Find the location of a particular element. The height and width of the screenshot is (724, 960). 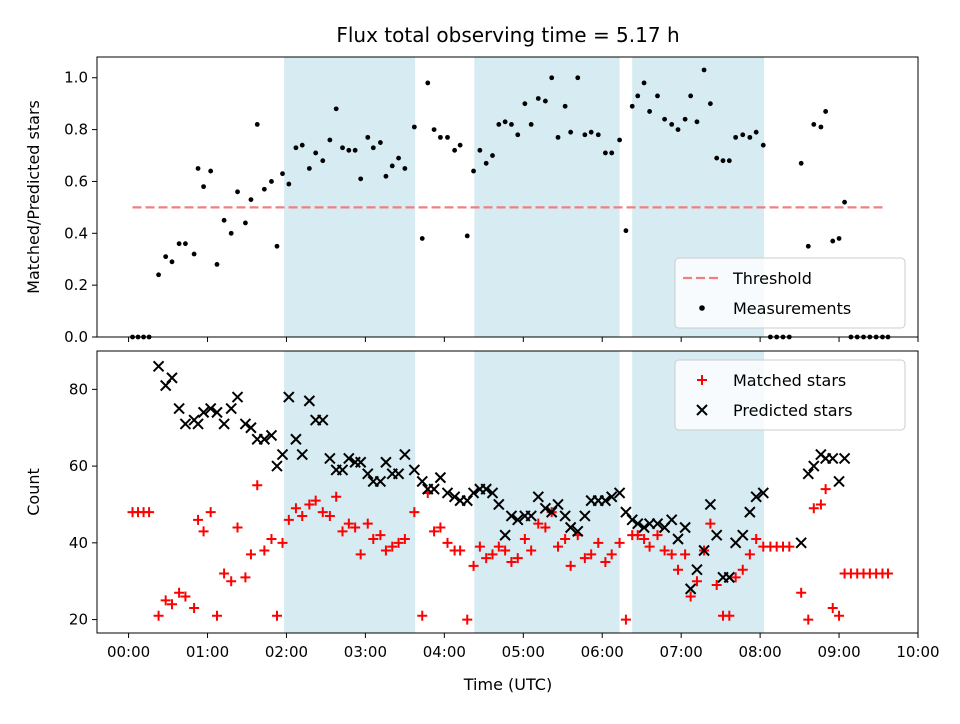

legend: Matched stars Predicted stars is located at coordinates (790, 395).